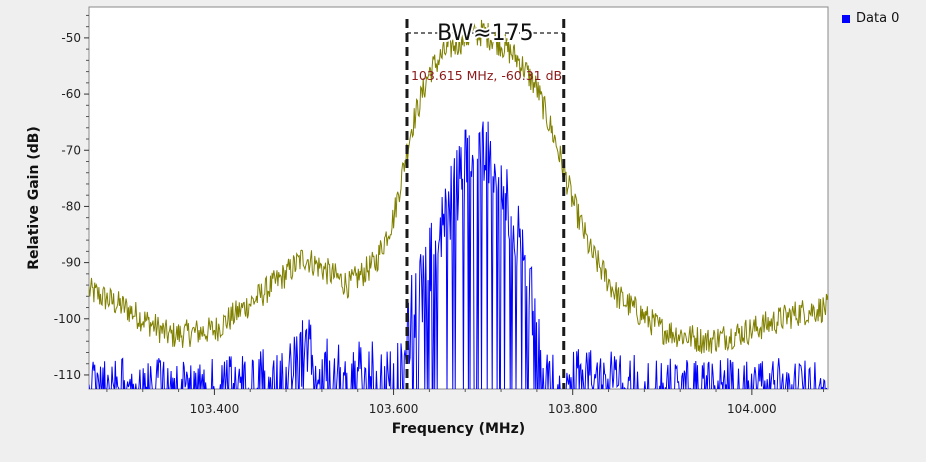 Image resolution: width=926 pixels, height=462 pixels. What do you see at coordinates (71, 198) in the screenshot?
I see `y-axis: -50 -60 -70 -80 -90 -100 -110` at bounding box center [71, 198].